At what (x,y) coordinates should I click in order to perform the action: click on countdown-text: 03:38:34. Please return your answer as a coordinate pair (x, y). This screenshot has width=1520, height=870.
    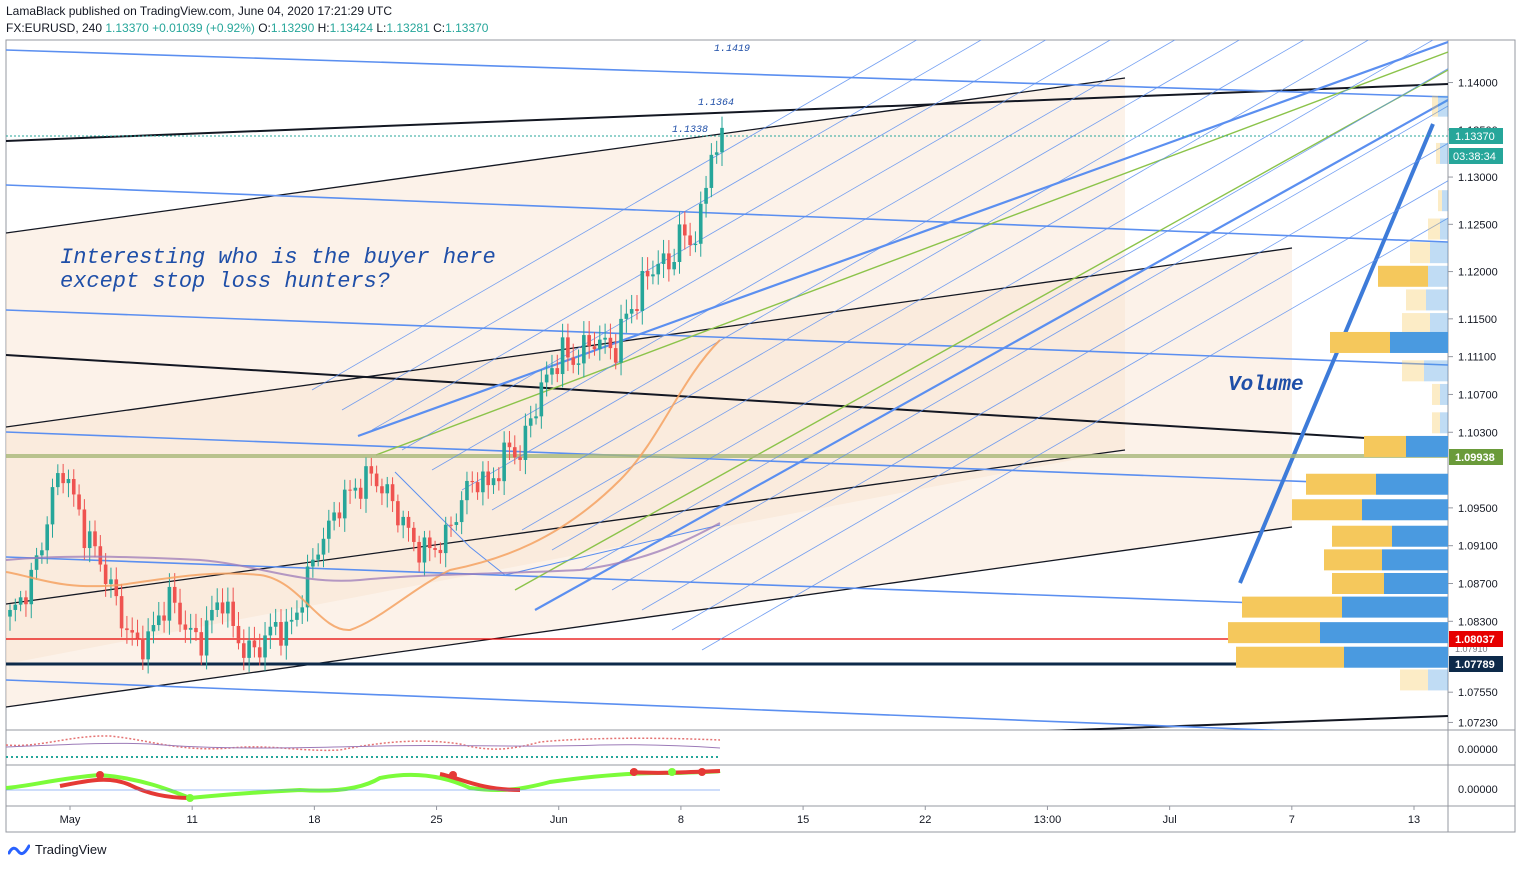
    Looking at the image, I should click on (1474, 157).